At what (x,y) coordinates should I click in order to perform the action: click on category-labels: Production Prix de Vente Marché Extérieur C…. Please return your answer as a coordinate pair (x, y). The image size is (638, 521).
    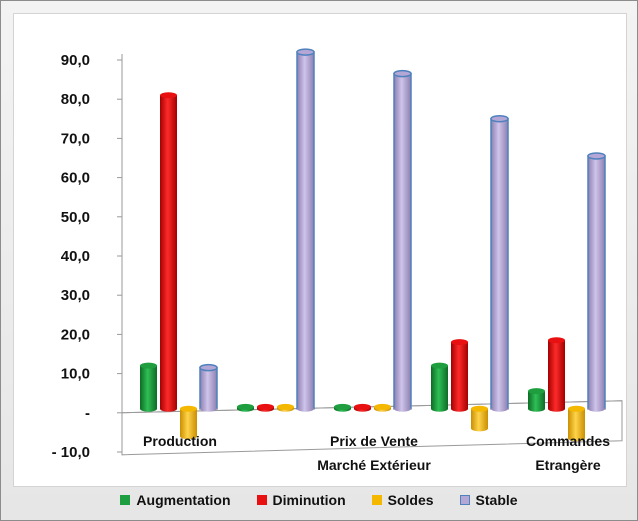
    Looking at the image, I should click on (376, 453).